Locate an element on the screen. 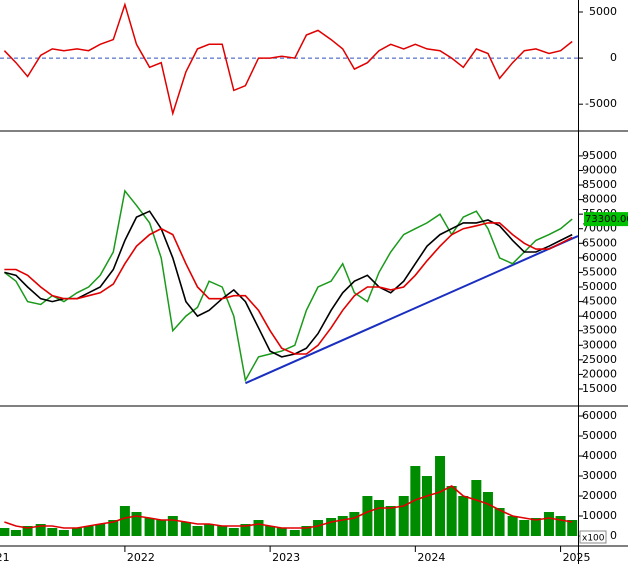  unit-box is located at coordinates (593, 537).